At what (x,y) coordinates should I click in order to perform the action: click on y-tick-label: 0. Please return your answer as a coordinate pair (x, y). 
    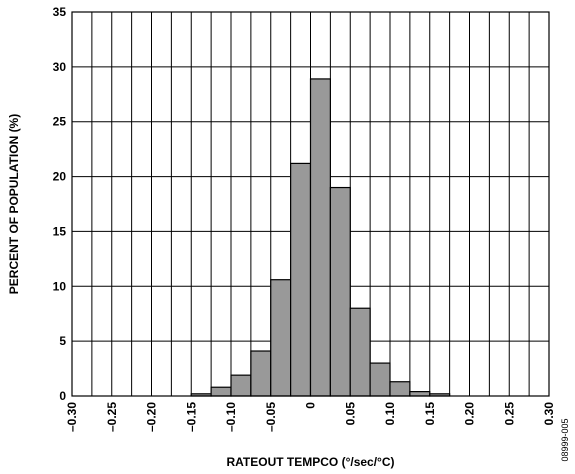
    Looking at the image, I should click on (62, 396).